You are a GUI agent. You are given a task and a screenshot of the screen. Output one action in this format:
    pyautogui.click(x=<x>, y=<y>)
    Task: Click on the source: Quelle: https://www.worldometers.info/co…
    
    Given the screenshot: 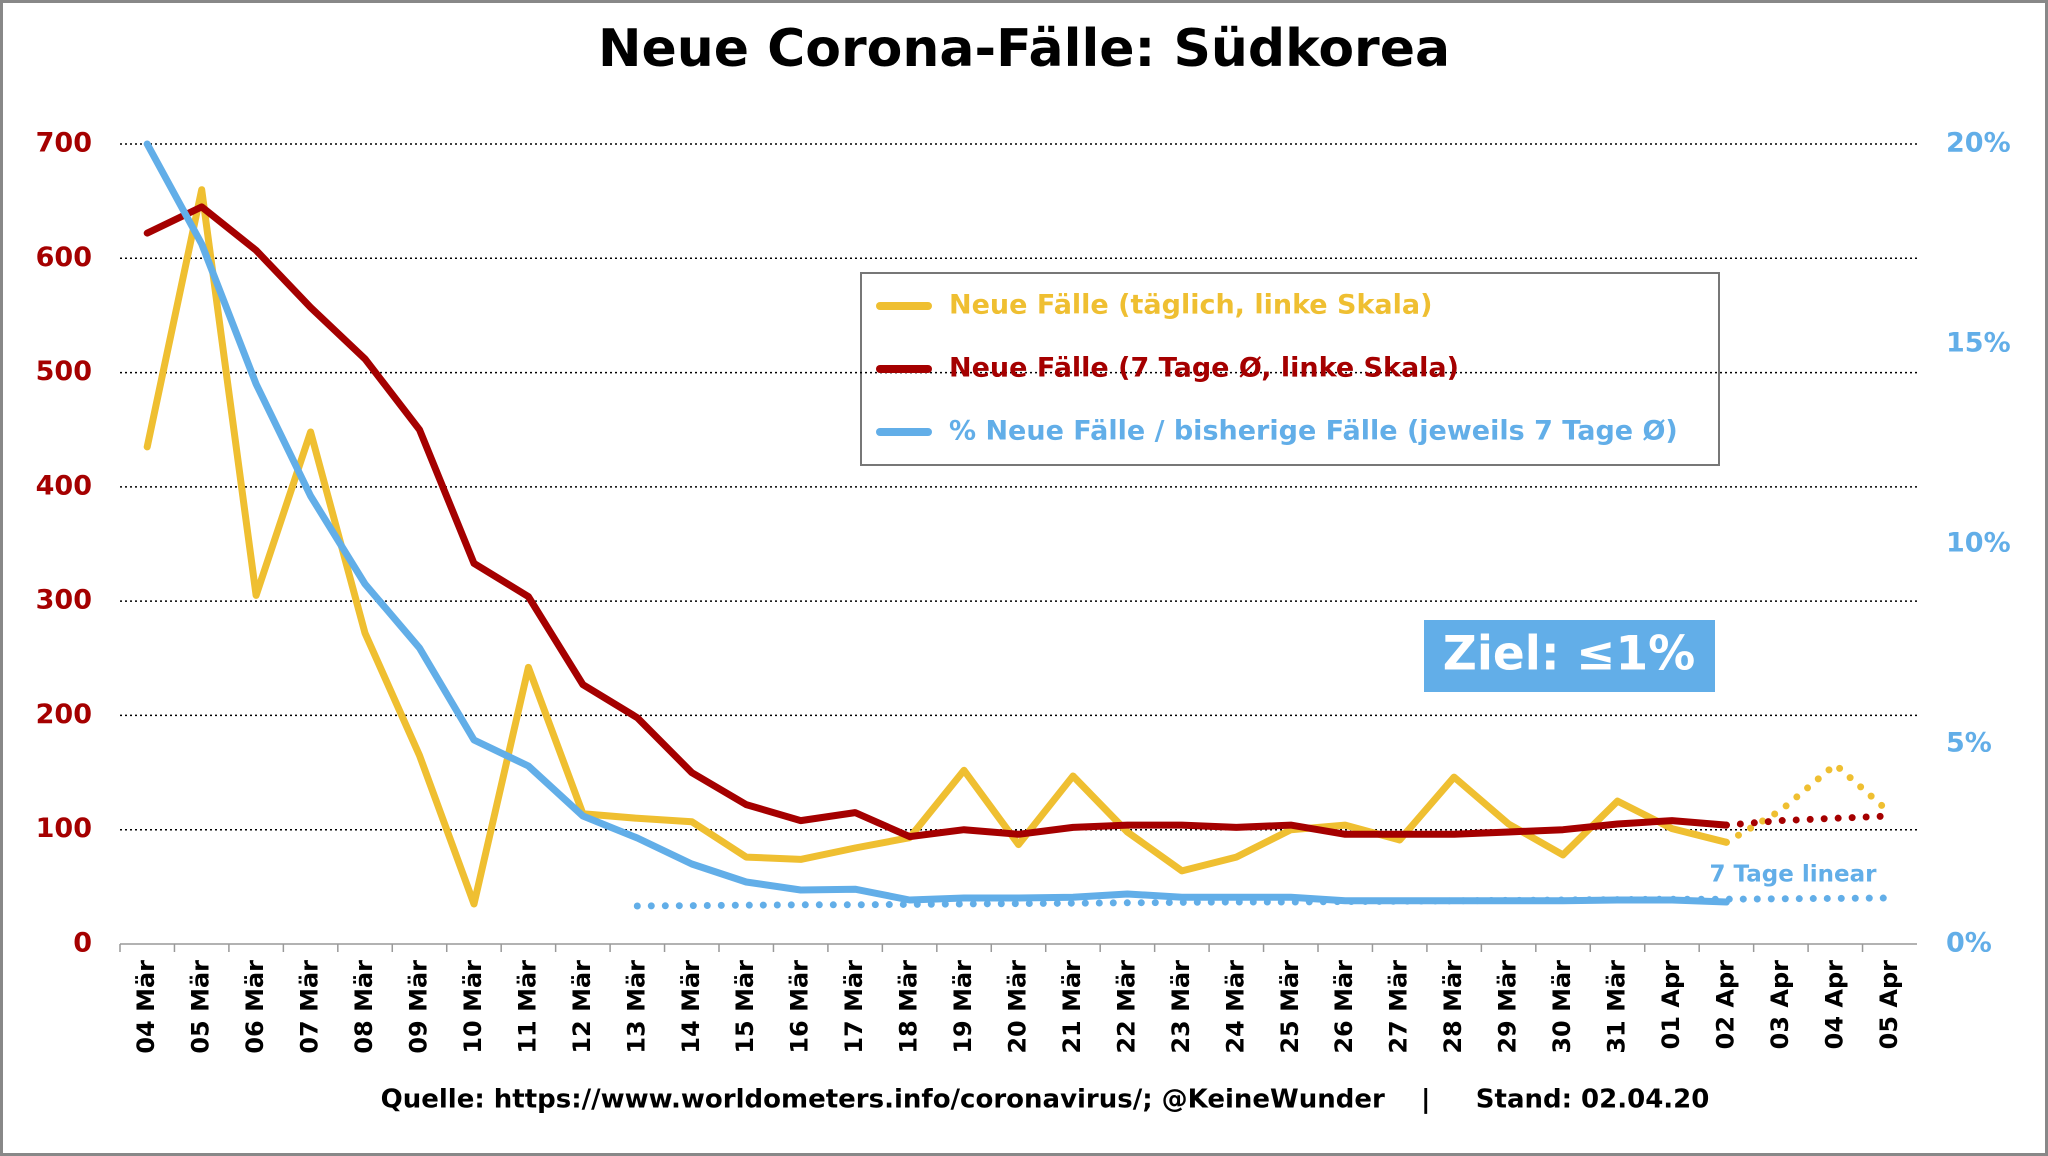 What is the action you would take?
    pyautogui.click(x=1045, y=1100)
    